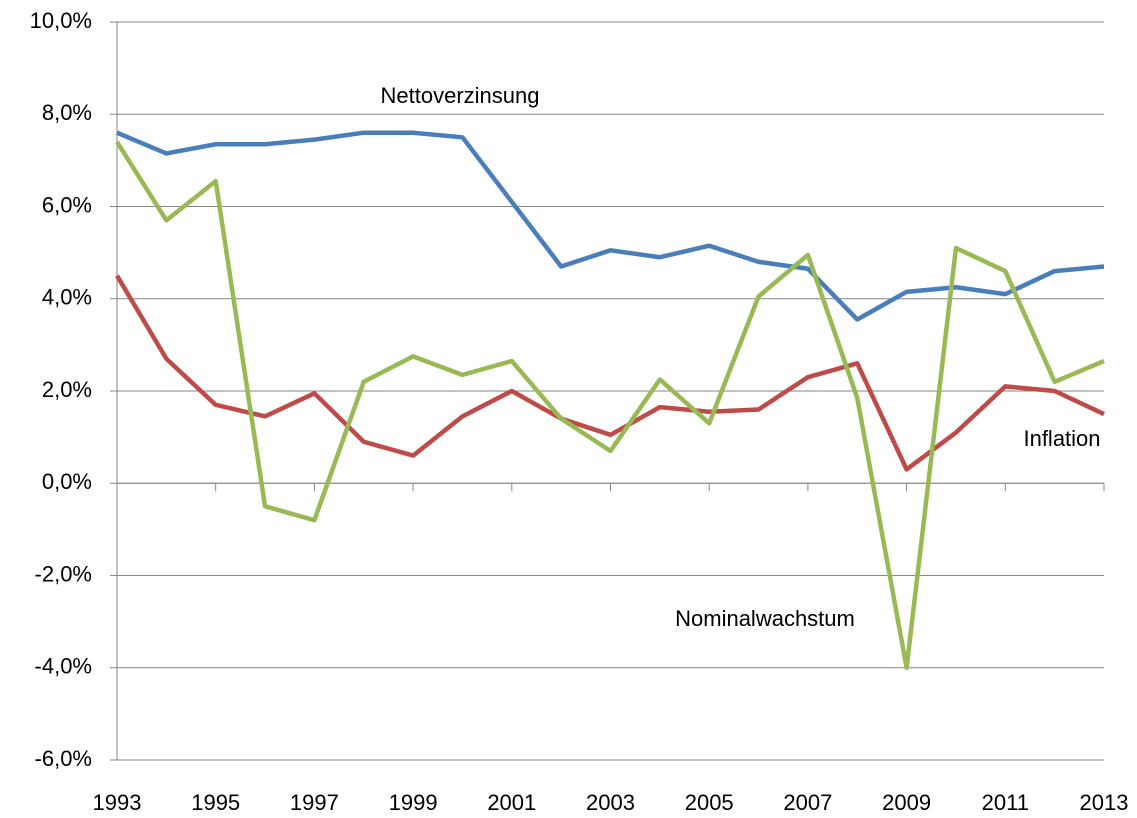 Image resolution: width=1137 pixels, height=818 pixels. Describe the element at coordinates (906, 802) in the screenshot. I see `x-tick-label: 2009` at that location.